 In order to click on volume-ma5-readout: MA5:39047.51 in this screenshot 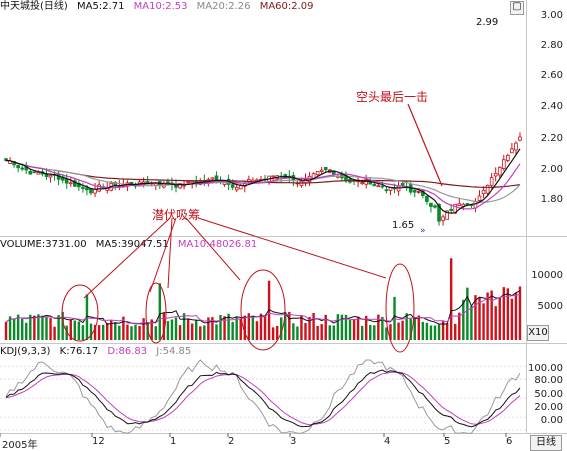, I will do `click(132, 244)`.